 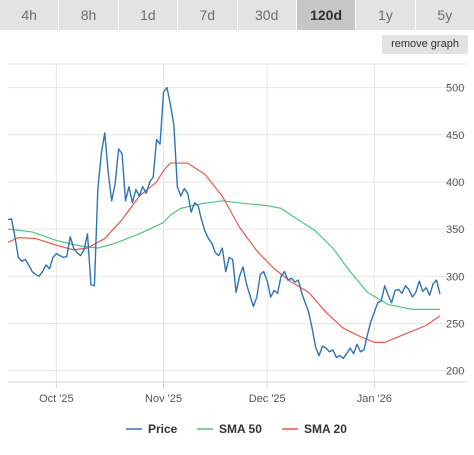 What do you see at coordinates (240, 429) in the screenshot?
I see `legend-label-sma-50: SMA 50` at bounding box center [240, 429].